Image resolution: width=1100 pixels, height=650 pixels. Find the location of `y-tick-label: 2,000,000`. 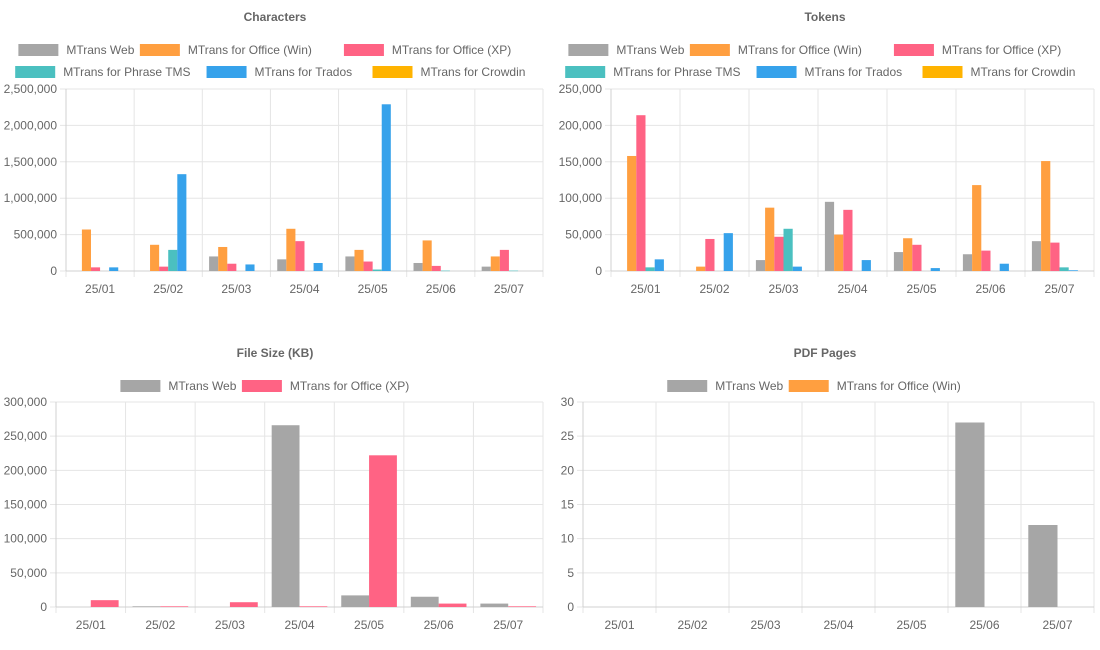

y-tick-label: 2,000,000 is located at coordinates (31, 125).